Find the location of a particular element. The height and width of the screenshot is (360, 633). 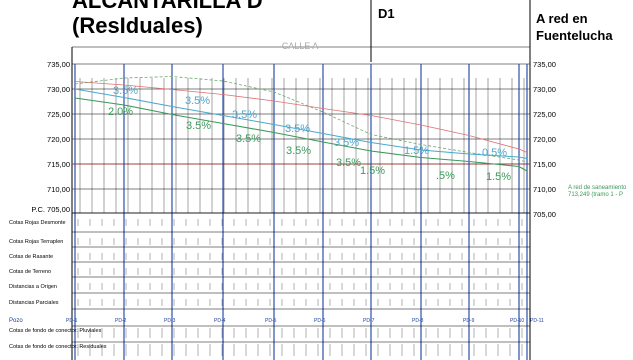

residual-slope-7: 1.5% is located at coordinates (498, 177).